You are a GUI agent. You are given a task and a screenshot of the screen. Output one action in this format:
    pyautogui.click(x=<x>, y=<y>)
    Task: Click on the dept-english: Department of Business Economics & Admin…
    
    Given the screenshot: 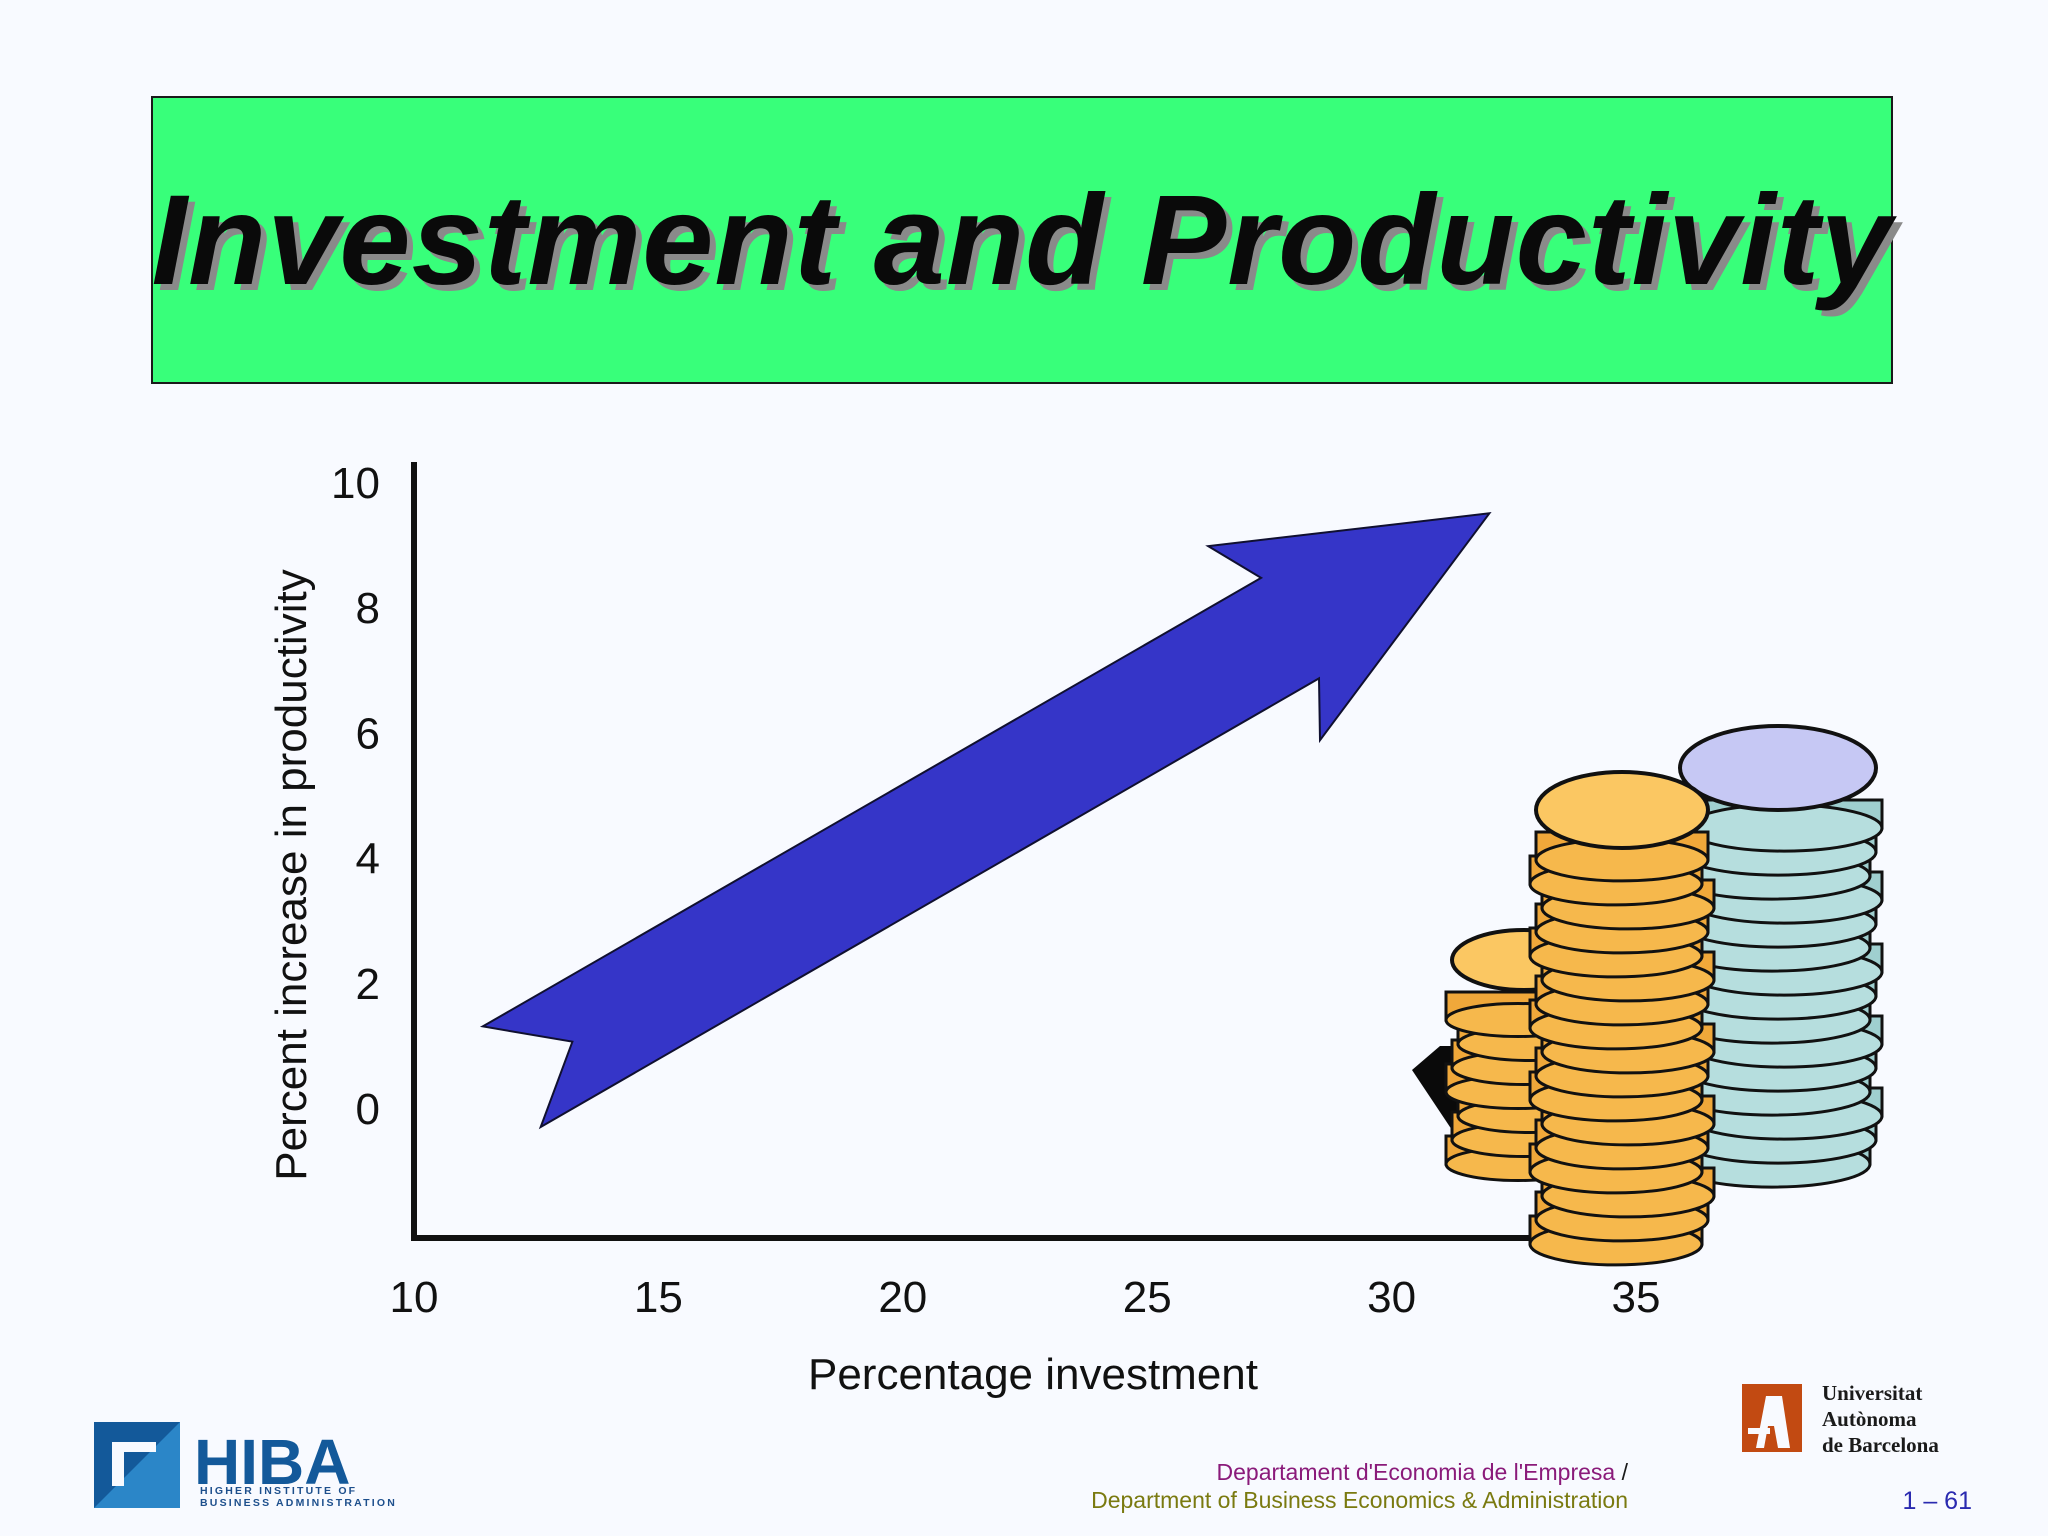 What is the action you would take?
    pyautogui.click(x=1359, y=1500)
    